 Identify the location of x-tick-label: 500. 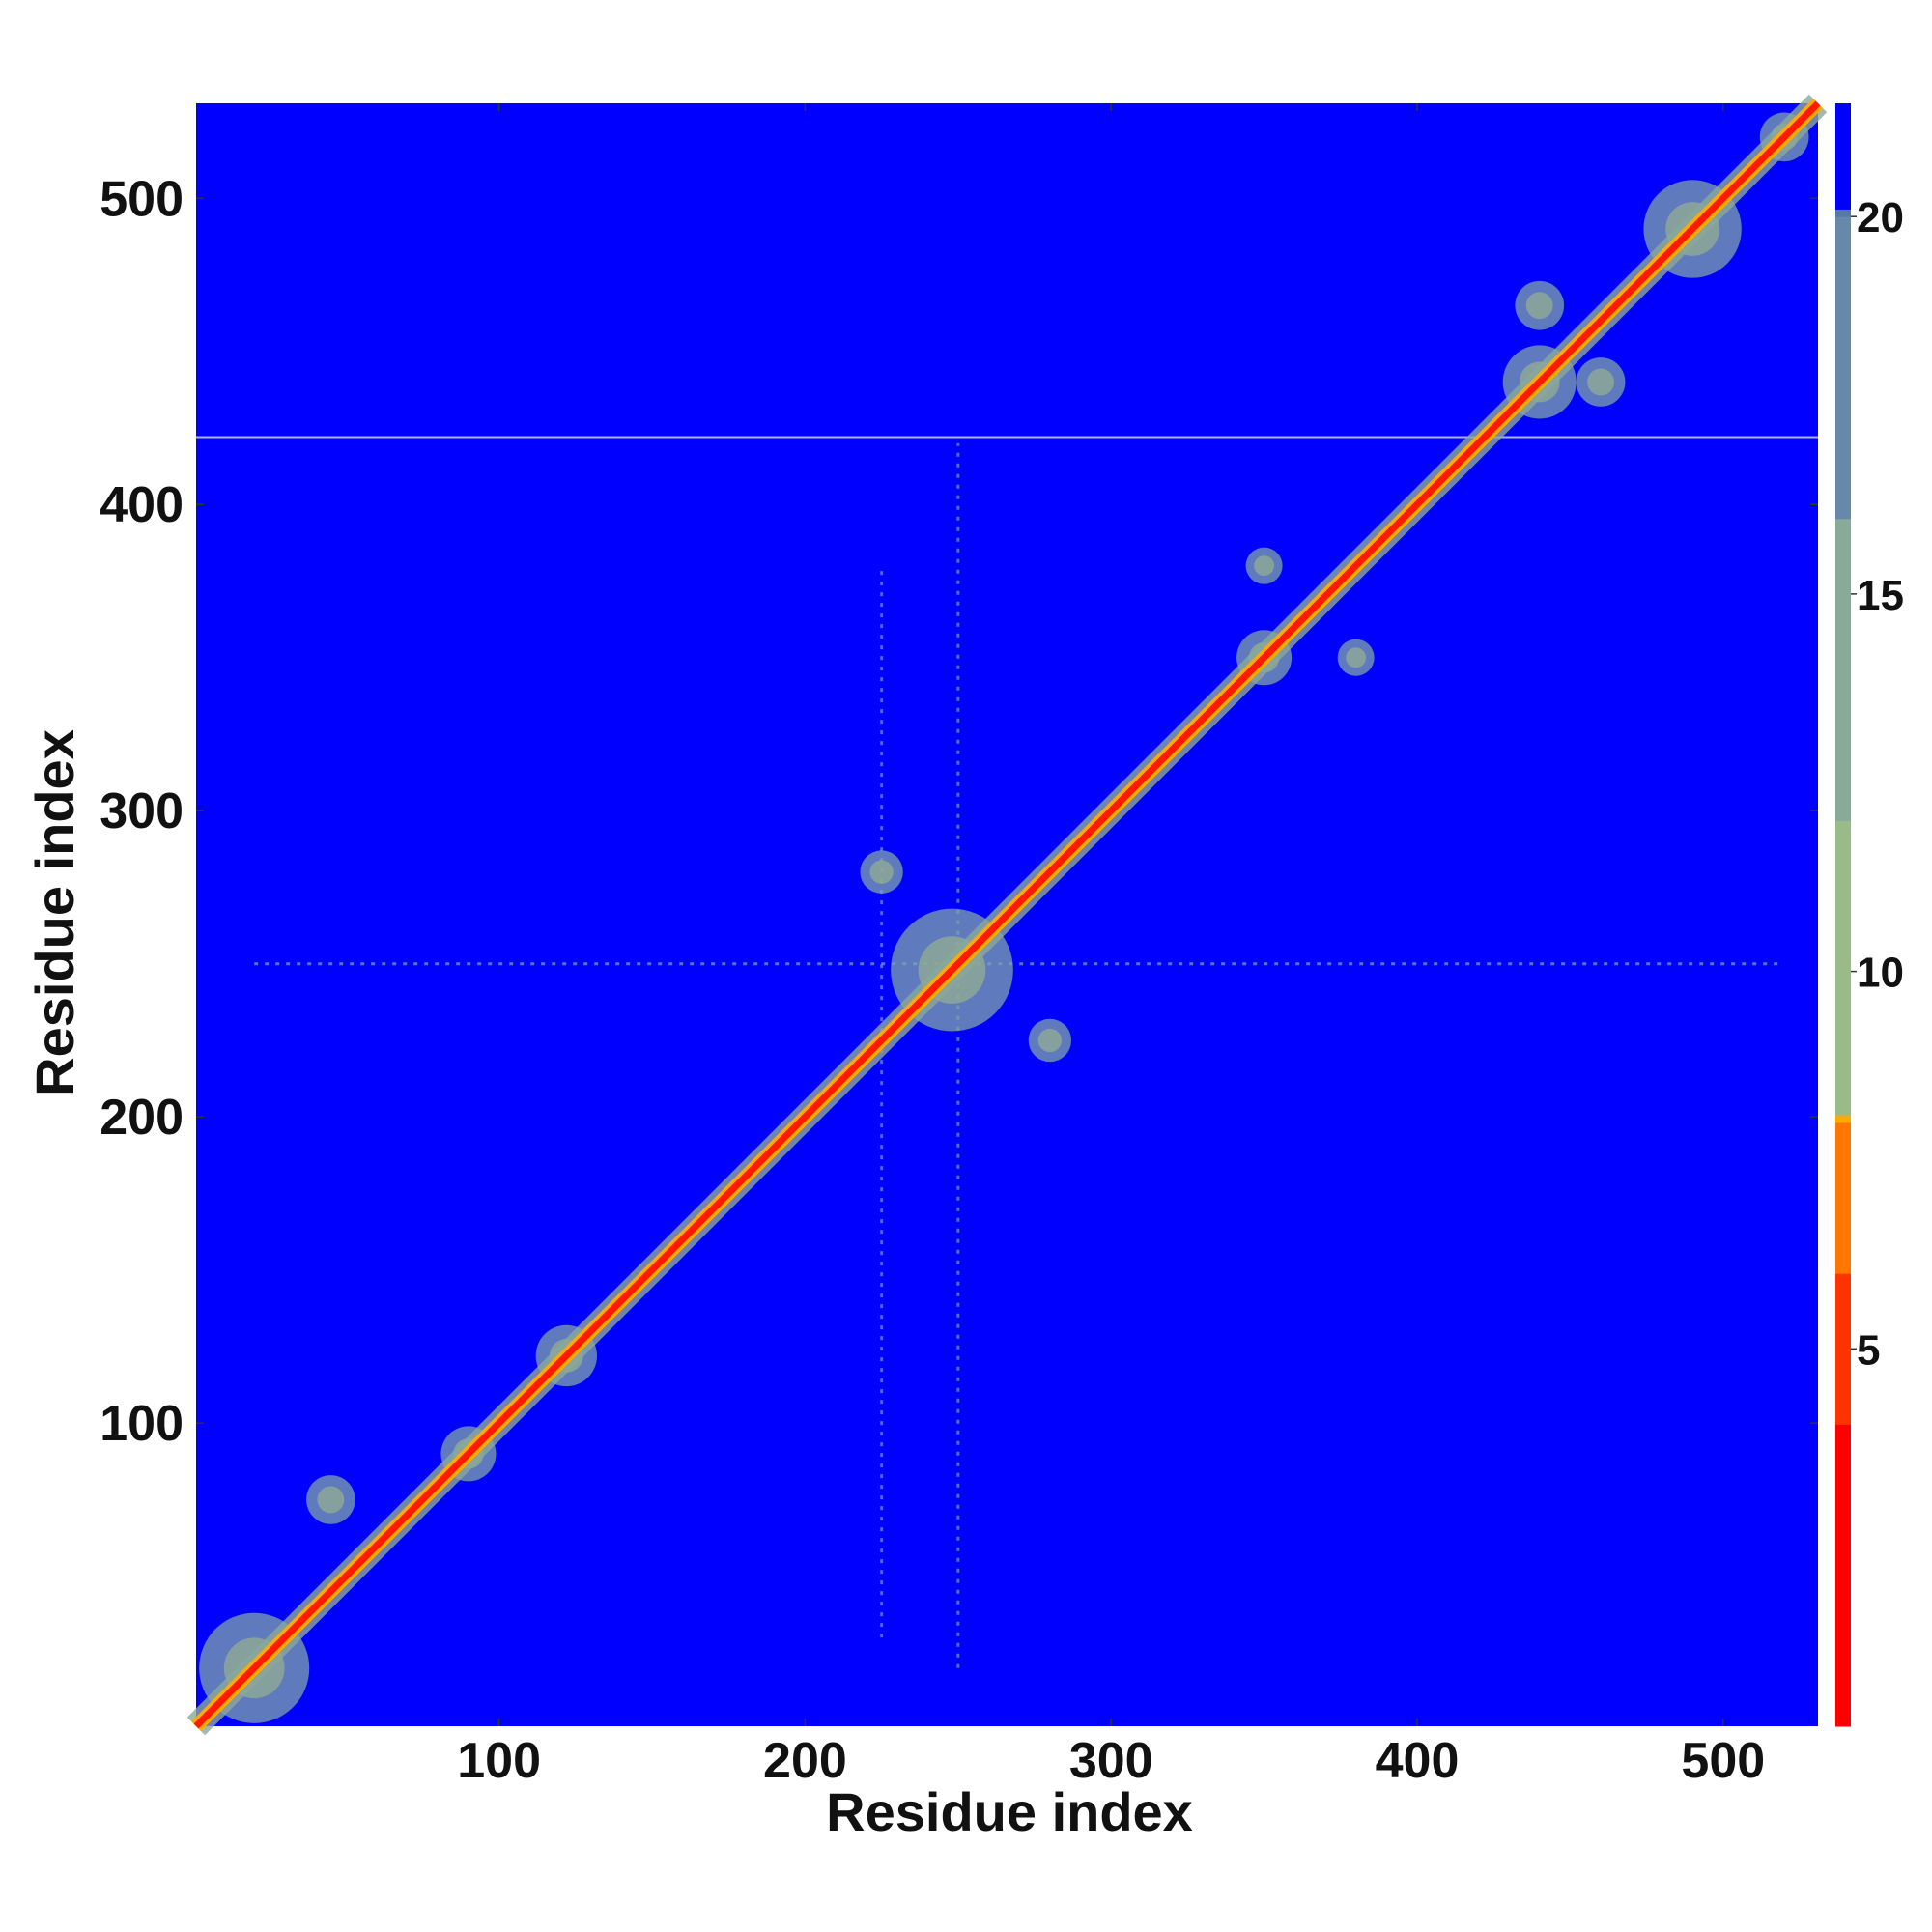
(1723, 1761).